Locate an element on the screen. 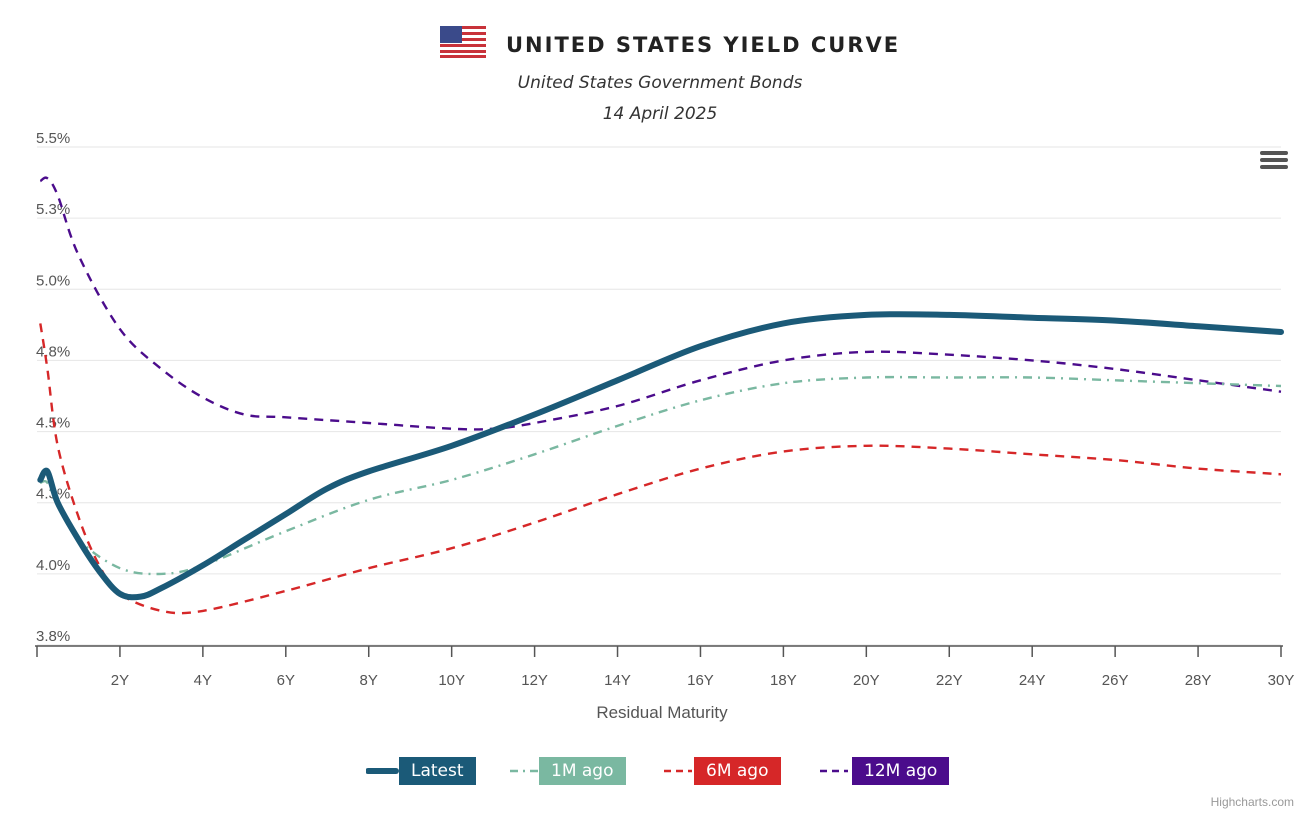  legend-label-12m-ago: 12M ago is located at coordinates (901, 771).